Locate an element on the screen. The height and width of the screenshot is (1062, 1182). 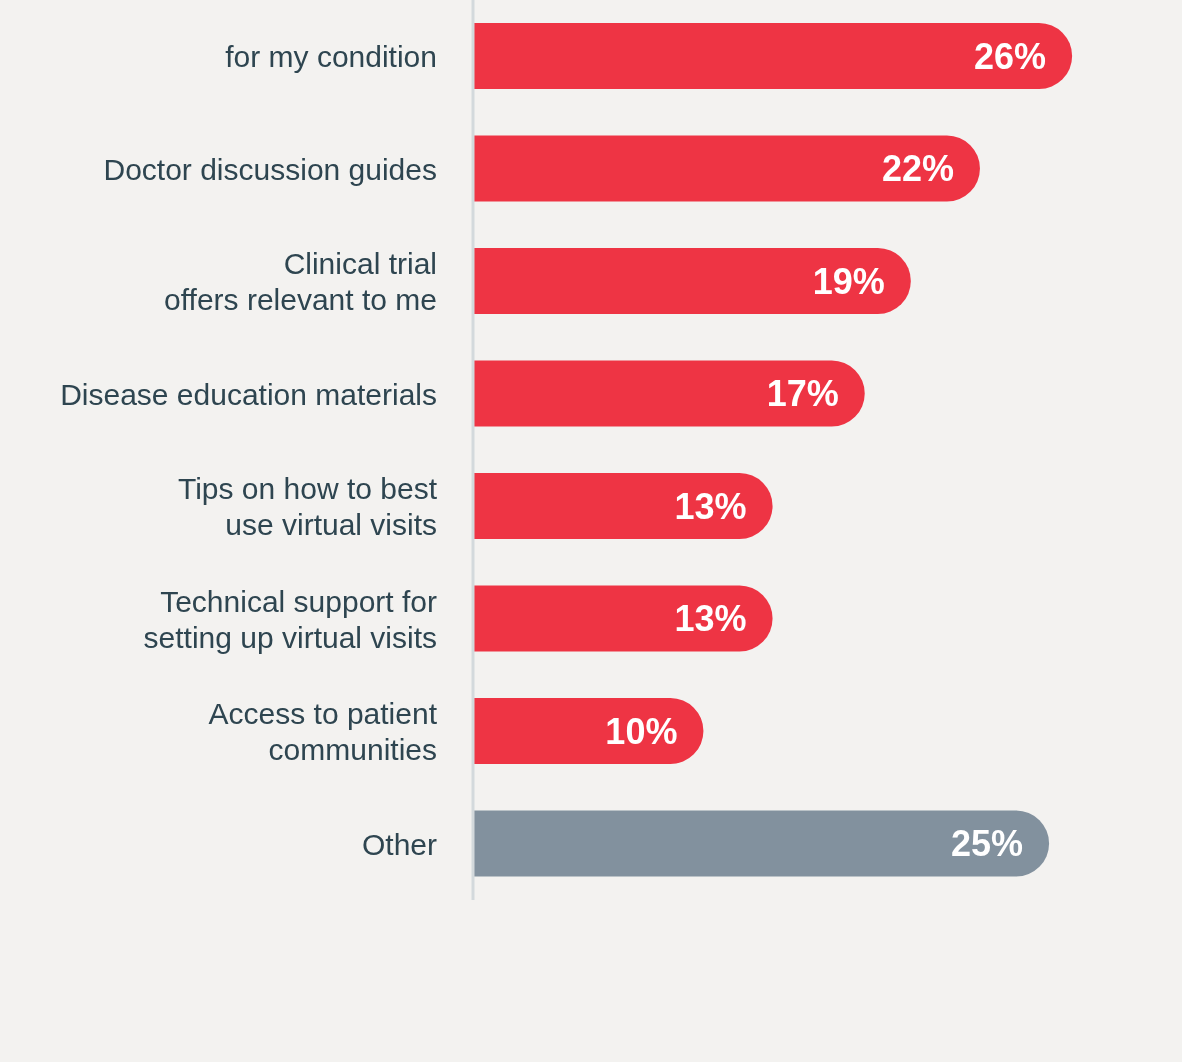
y-tick-label: Other is located at coordinates (399, 844).